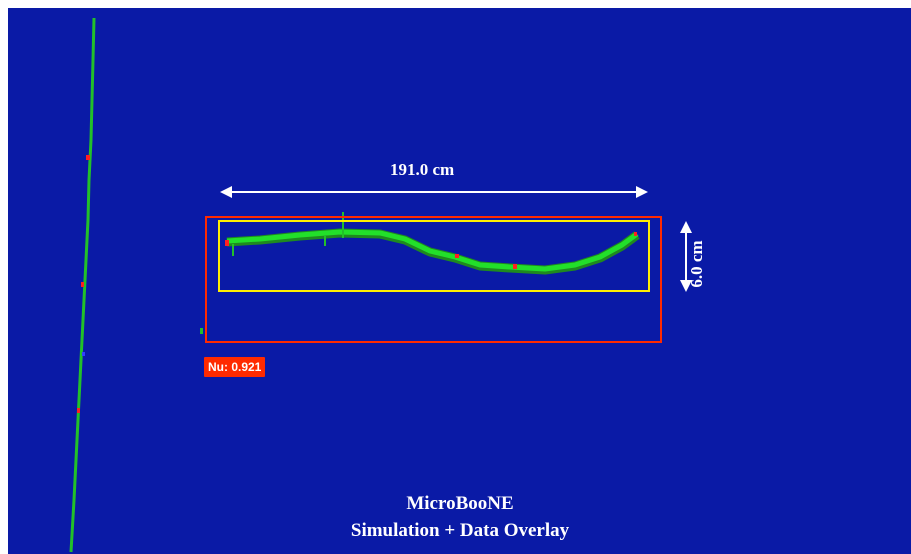 Image resolution: width=911 pixels, height=554 pixels. What do you see at coordinates (434, 192) in the screenshot?
I see `width-arrow` at bounding box center [434, 192].